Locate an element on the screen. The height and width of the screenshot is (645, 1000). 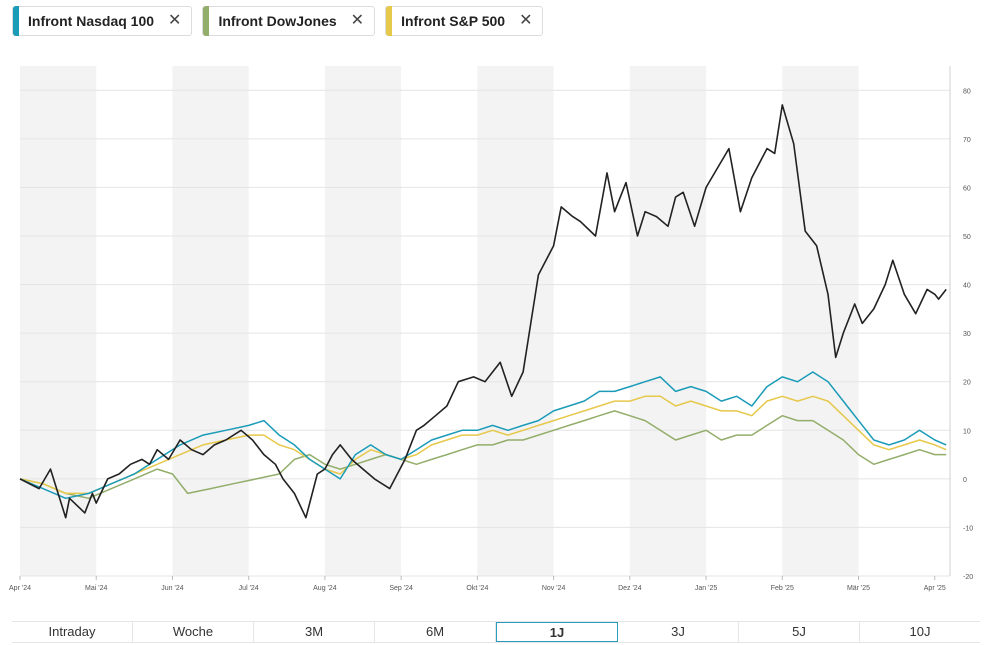
x-tick-label: Okt '24 is located at coordinates (477, 588).